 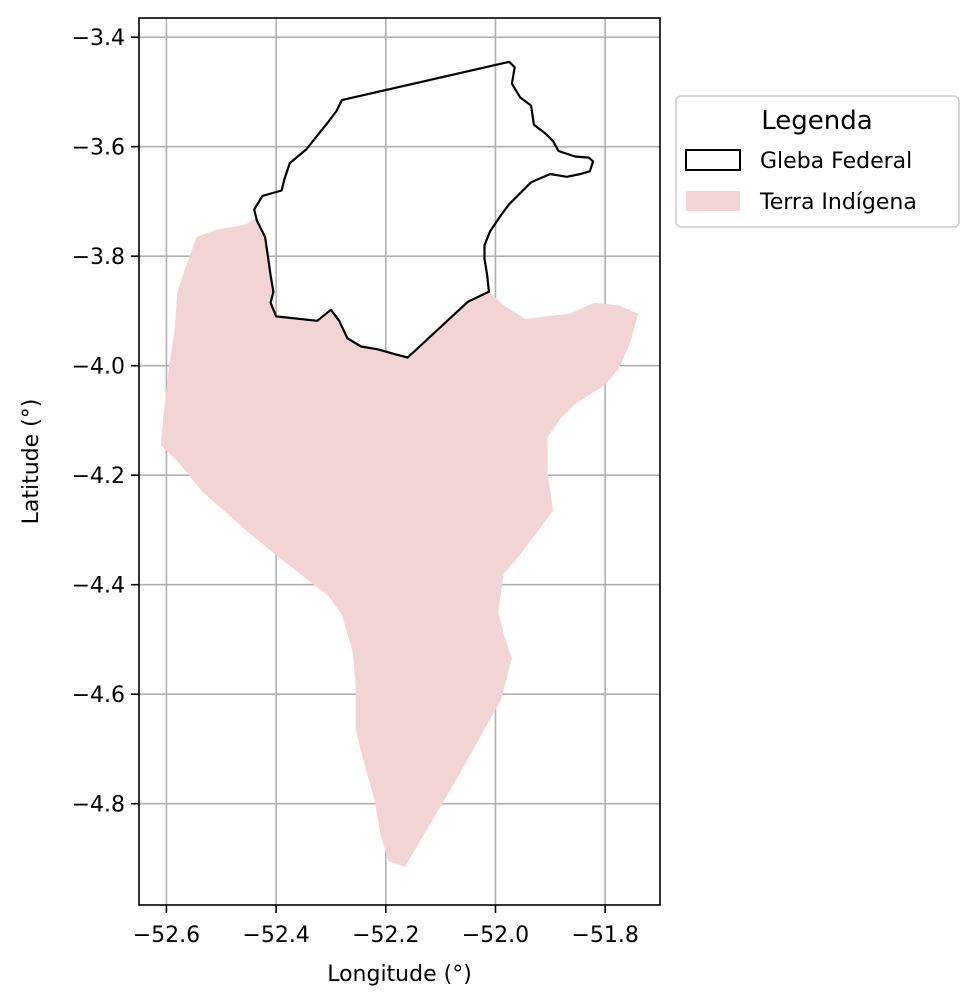 What do you see at coordinates (495, 935) in the screenshot?
I see `x-tick-label-3: −52.0` at bounding box center [495, 935].